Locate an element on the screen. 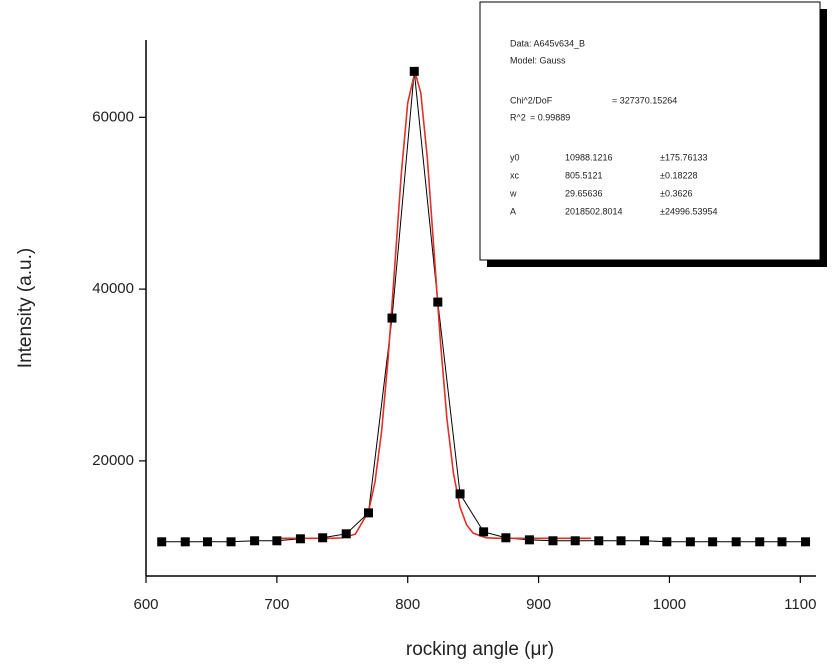 Image resolution: width=832 pixels, height=668 pixels. x-tick-label: 1000 is located at coordinates (669, 604).